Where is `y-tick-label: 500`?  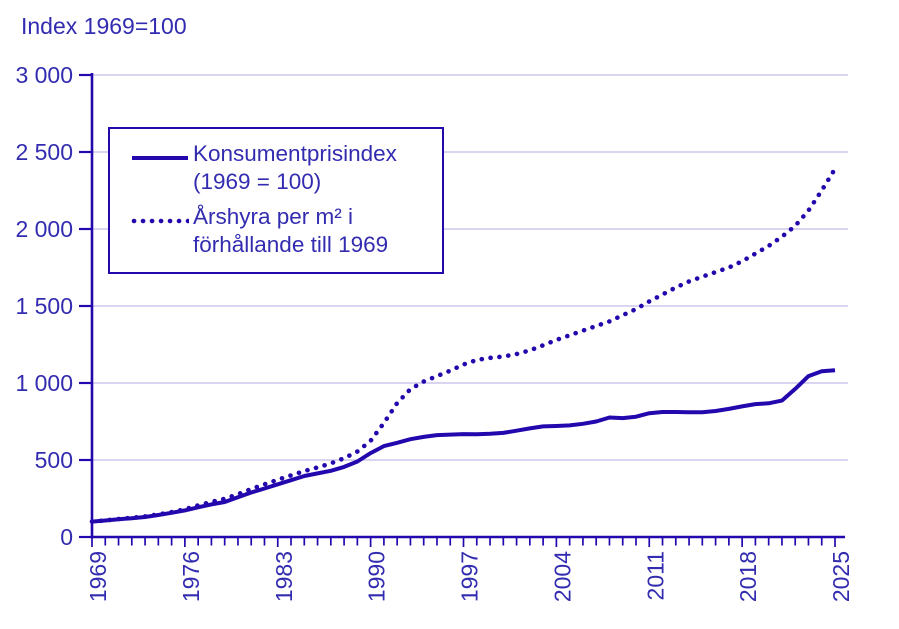 y-tick-label: 500 is located at coordinates (54, 460).